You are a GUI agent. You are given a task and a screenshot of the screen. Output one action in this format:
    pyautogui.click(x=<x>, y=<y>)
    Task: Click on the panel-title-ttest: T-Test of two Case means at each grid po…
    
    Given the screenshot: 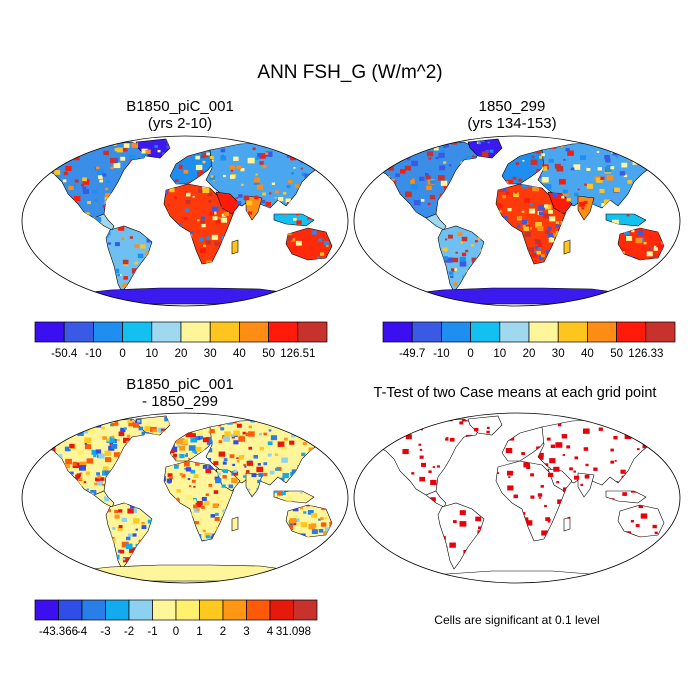 What is the action you would take?
    pyautogui.click(x=515, y=393)
    